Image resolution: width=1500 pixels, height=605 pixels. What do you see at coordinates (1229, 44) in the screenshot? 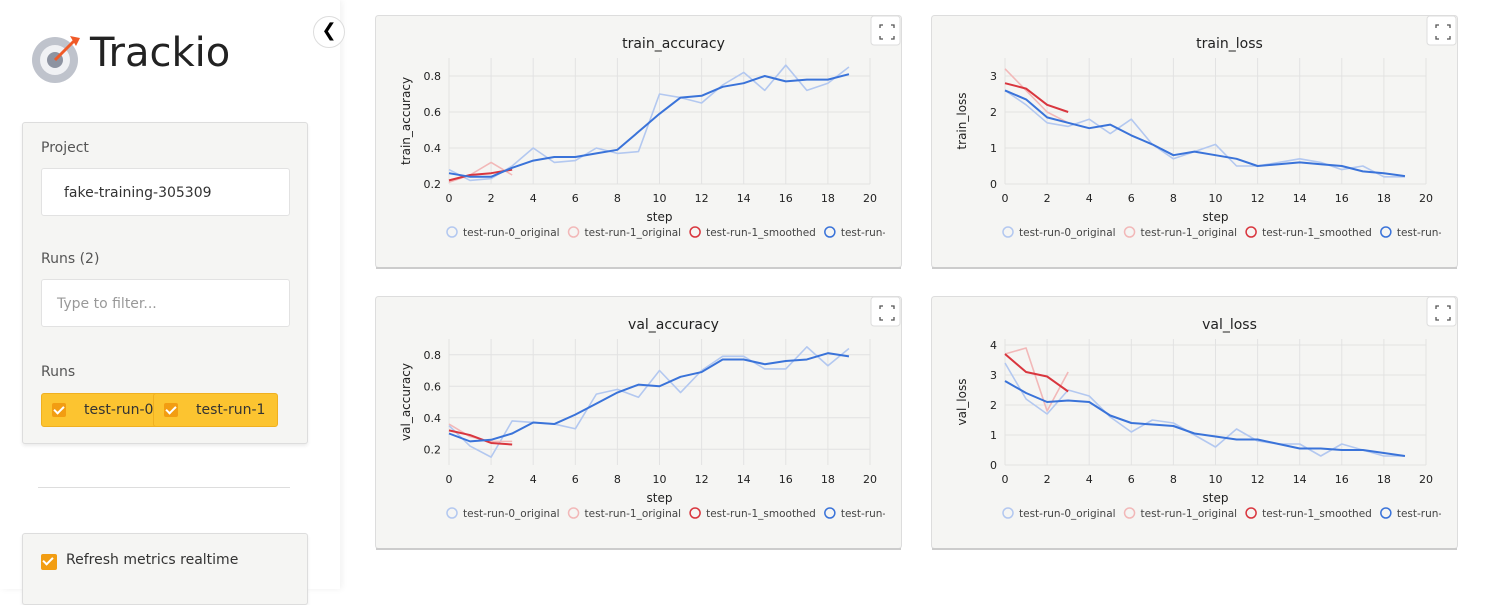
I see `chart-title: train_loss` at bounding box center [1229, 44].